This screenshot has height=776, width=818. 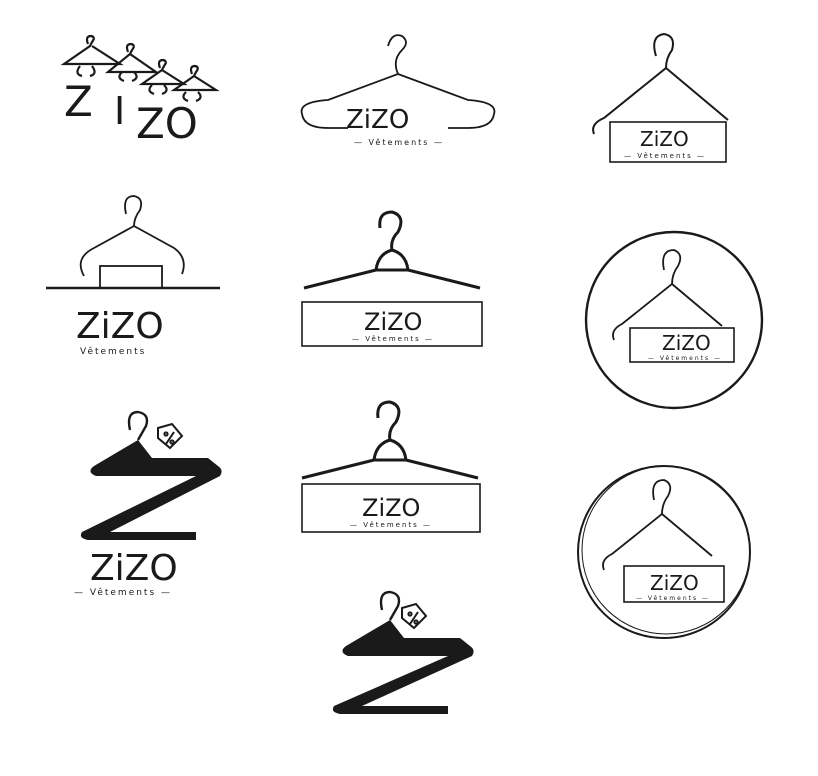 What do you see at coordinates (78, 101) in the screenshot?
I see `brand-letter-z: Z` at bounding box center [78, 101].